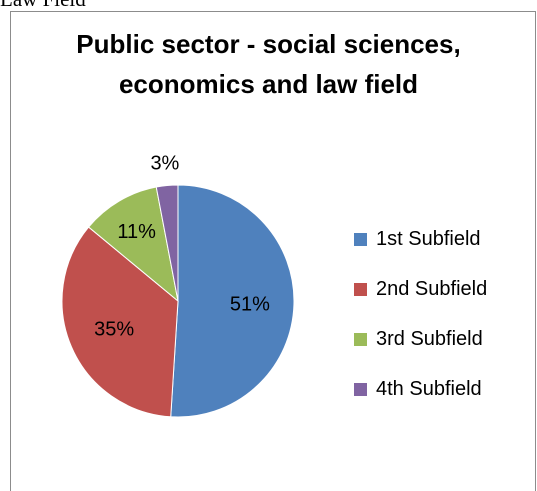  I want to click on slice-label-2: 35%, so click(114, 330).